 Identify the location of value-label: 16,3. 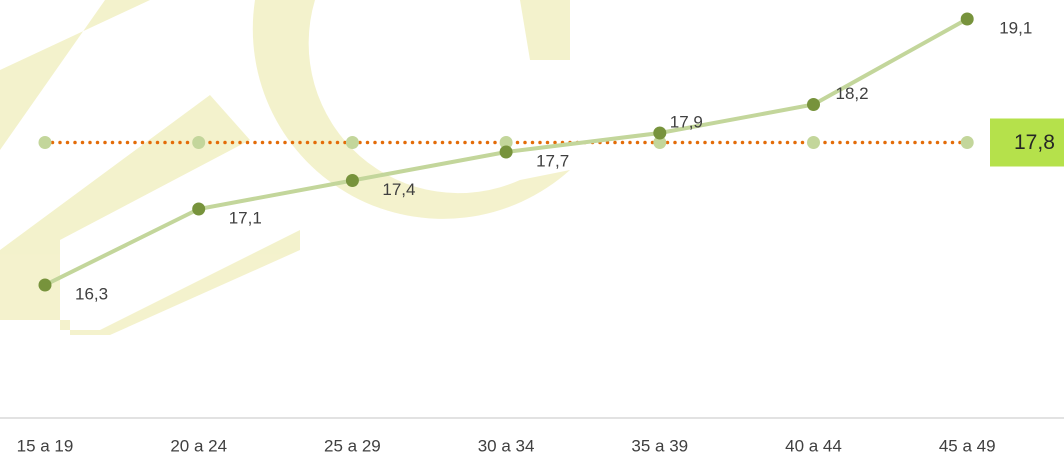
(91, 293).